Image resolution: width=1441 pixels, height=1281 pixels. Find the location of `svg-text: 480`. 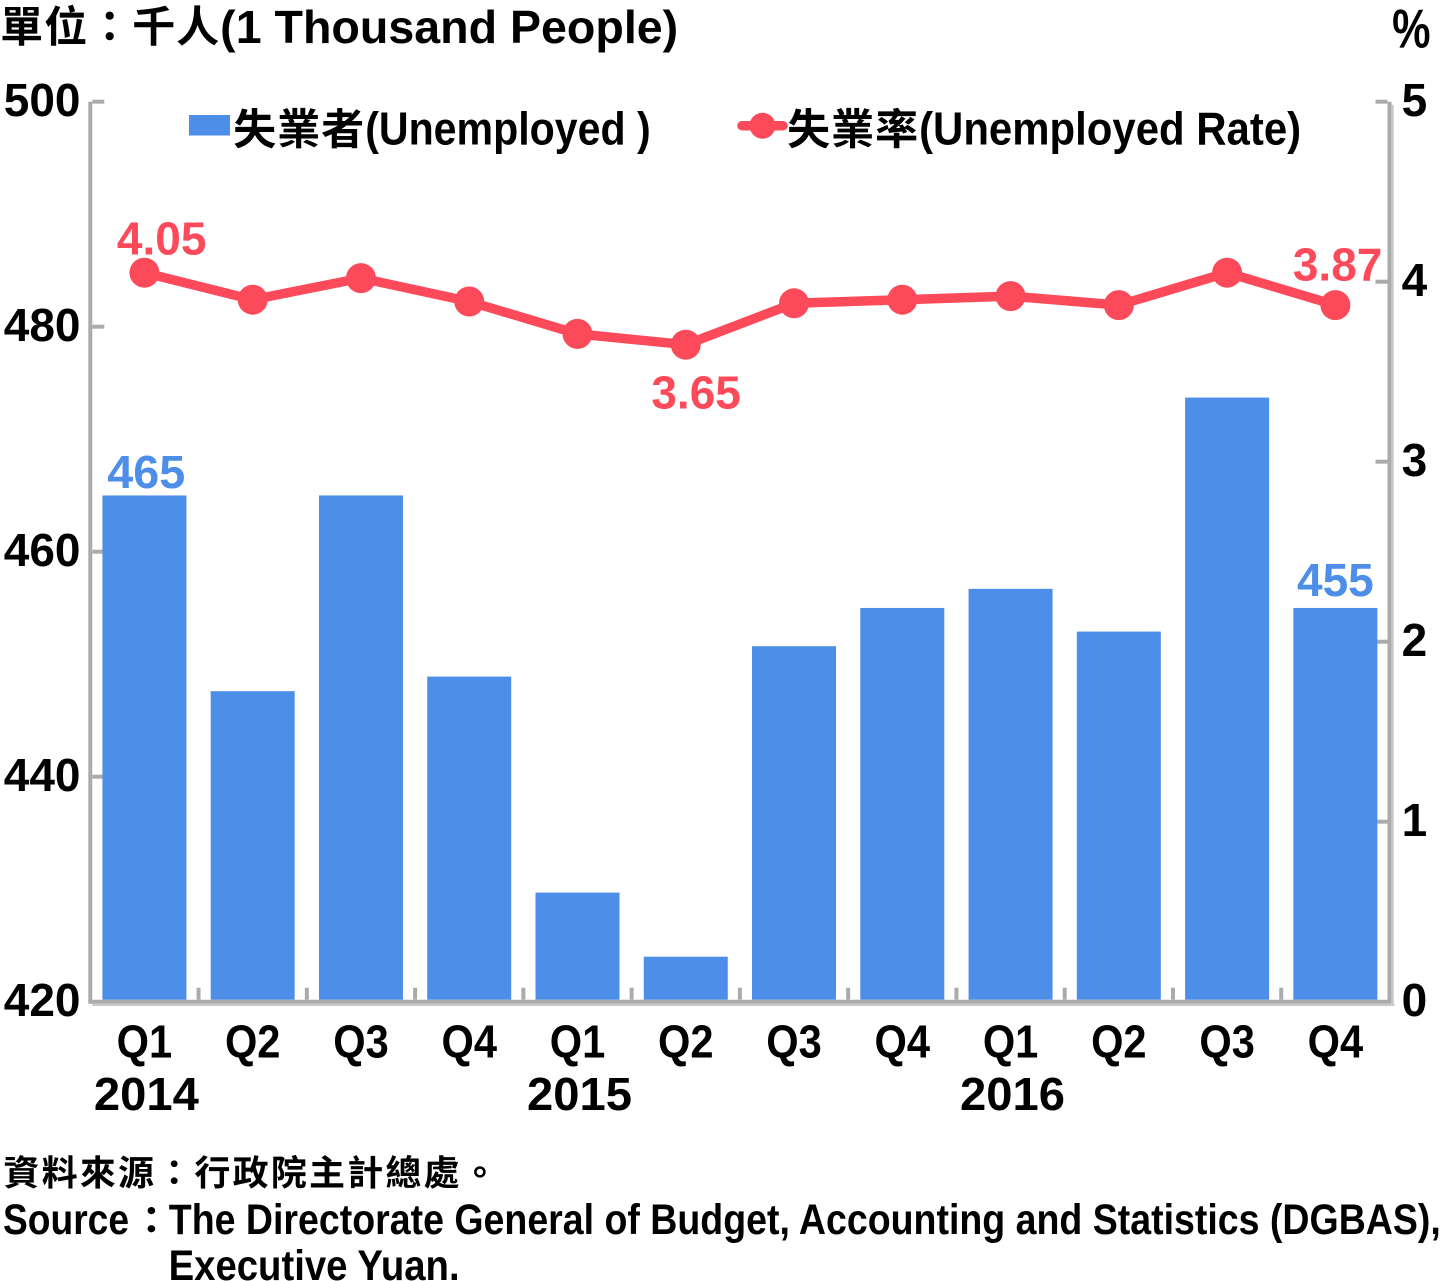

svg-text: 480 is located at coordinates (42, 325).